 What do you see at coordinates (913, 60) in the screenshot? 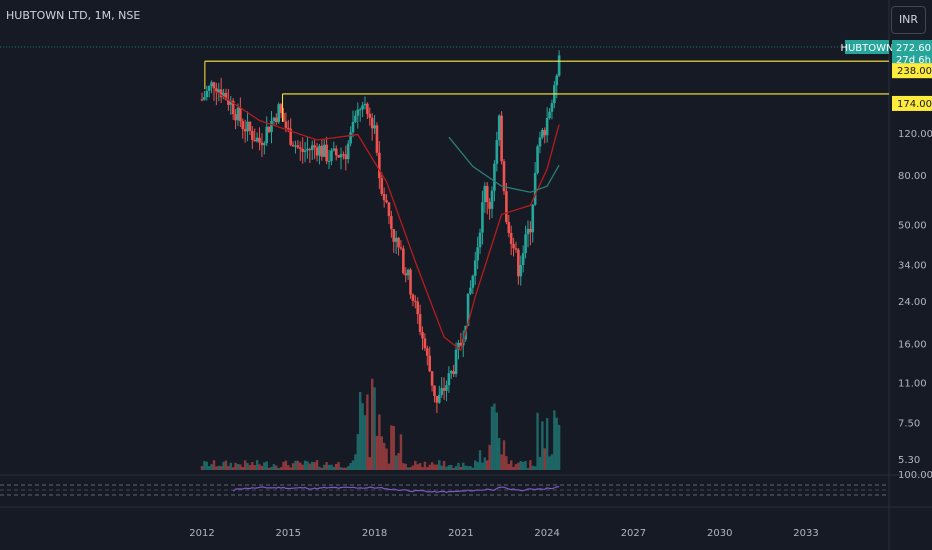
I see `countdown-label: 27d 6h` at bounding box center [913, 60].